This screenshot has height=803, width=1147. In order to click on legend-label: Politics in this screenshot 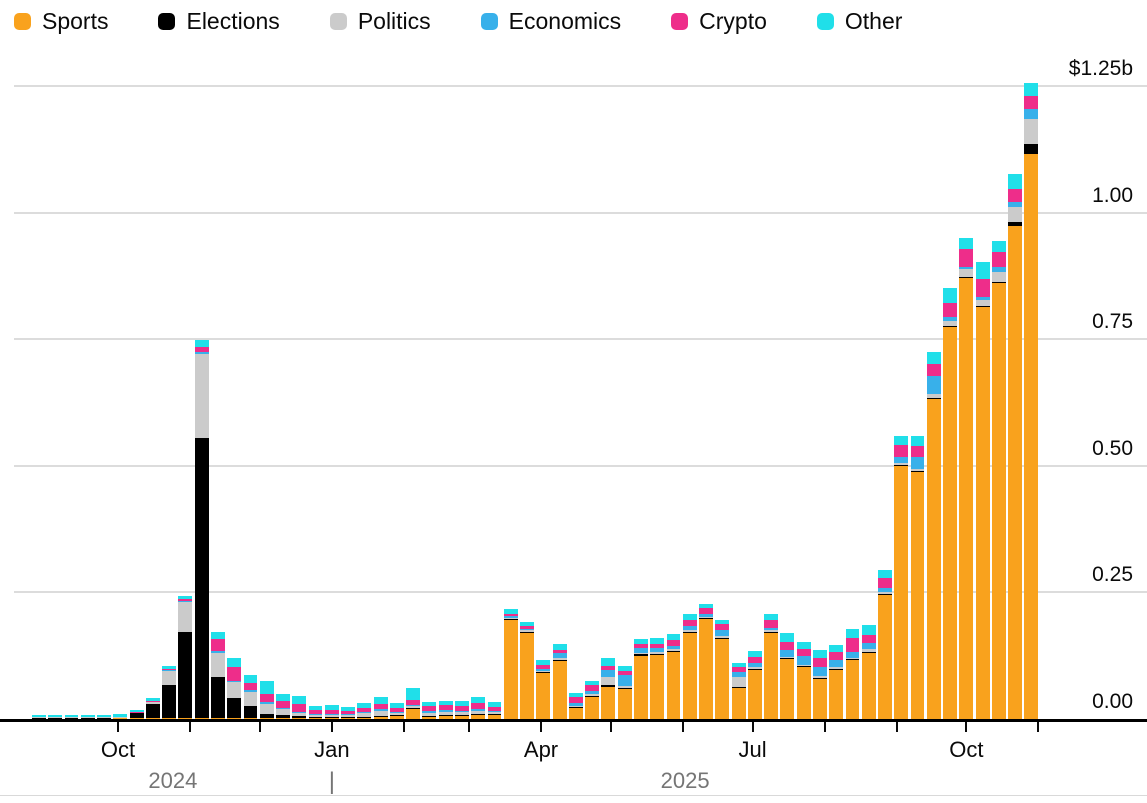, I will do `click(394, 21)`.